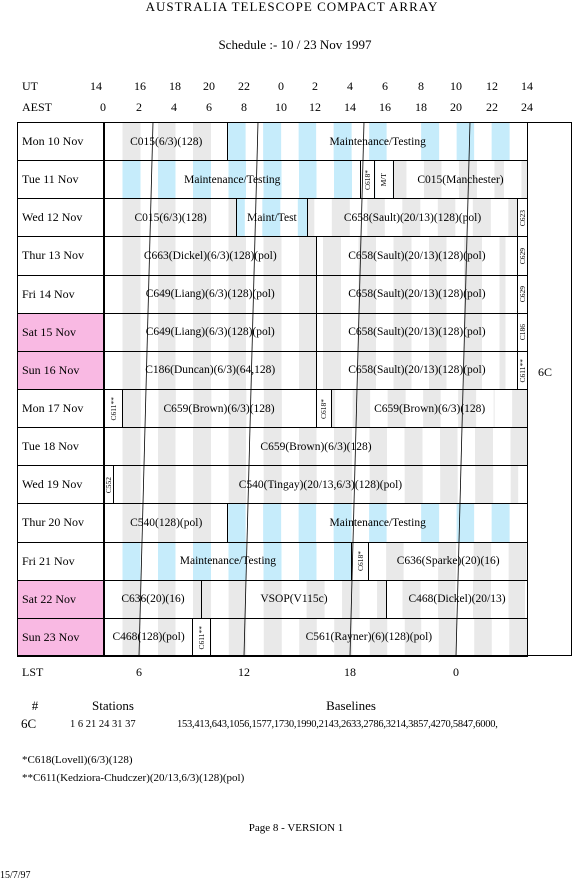 The width and height of the screenshot is (584, 883). Describe the element at coordinates (527, 107) in the screenshot. I see `aest-tick-label: 24` at that location.